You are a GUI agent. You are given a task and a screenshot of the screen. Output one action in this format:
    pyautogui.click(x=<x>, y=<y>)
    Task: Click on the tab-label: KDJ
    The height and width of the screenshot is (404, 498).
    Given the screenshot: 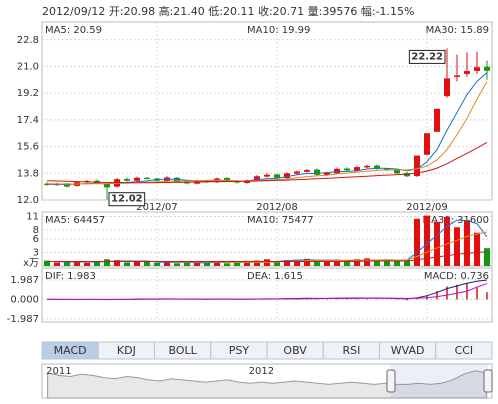 What is the action you would take?
    pyautogui.click(x=126, y=350)
    